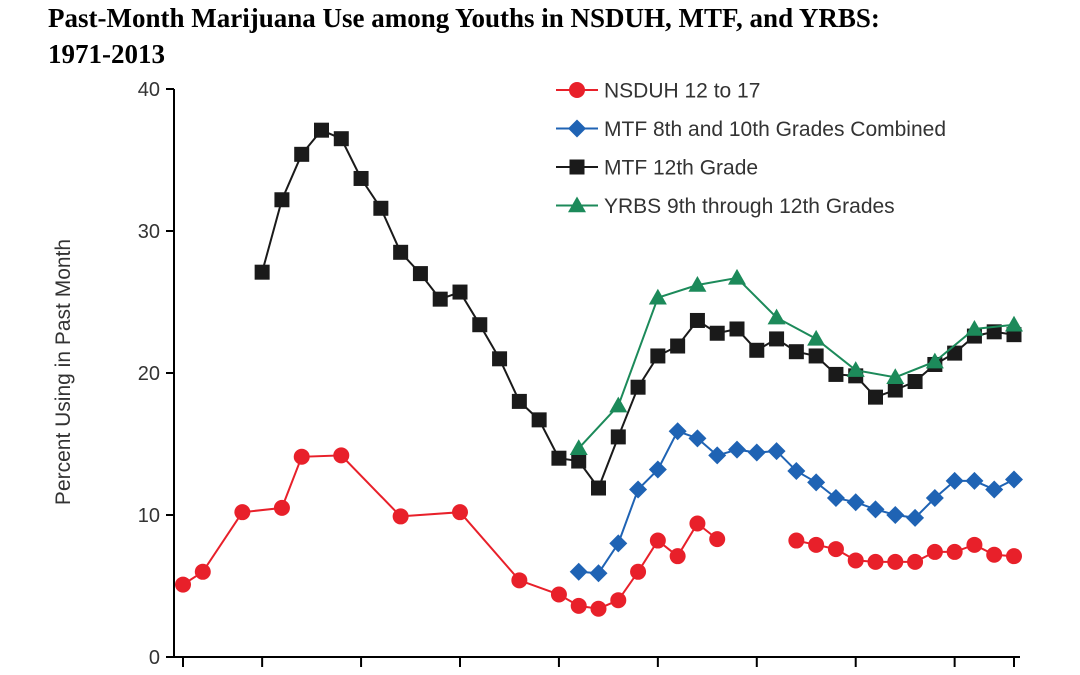 This screenshot has height=675, width=1080. I want to click on series-yrbs-9th-through-12th-grades, so click(796, 362).